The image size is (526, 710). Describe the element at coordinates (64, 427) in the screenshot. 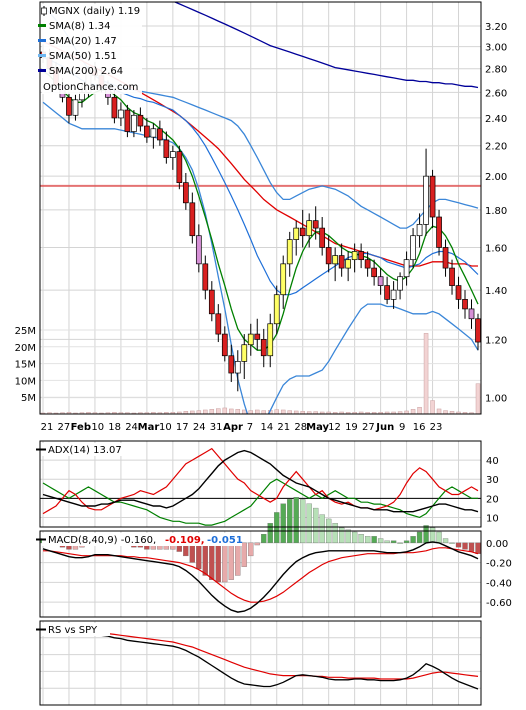

I see `x-axis-label: 27` at that location.